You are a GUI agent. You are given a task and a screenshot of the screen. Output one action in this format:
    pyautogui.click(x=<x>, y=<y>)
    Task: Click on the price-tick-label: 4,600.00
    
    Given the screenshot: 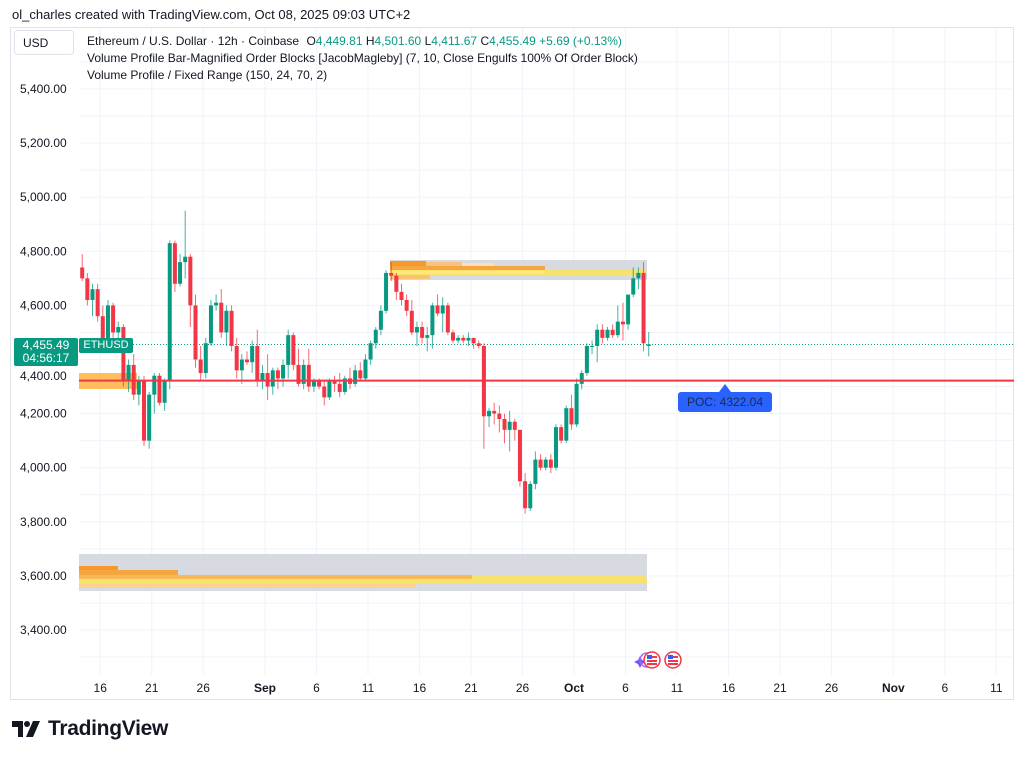 What is the action you would take?
    pyautogui.click(x=43, y=305)
    